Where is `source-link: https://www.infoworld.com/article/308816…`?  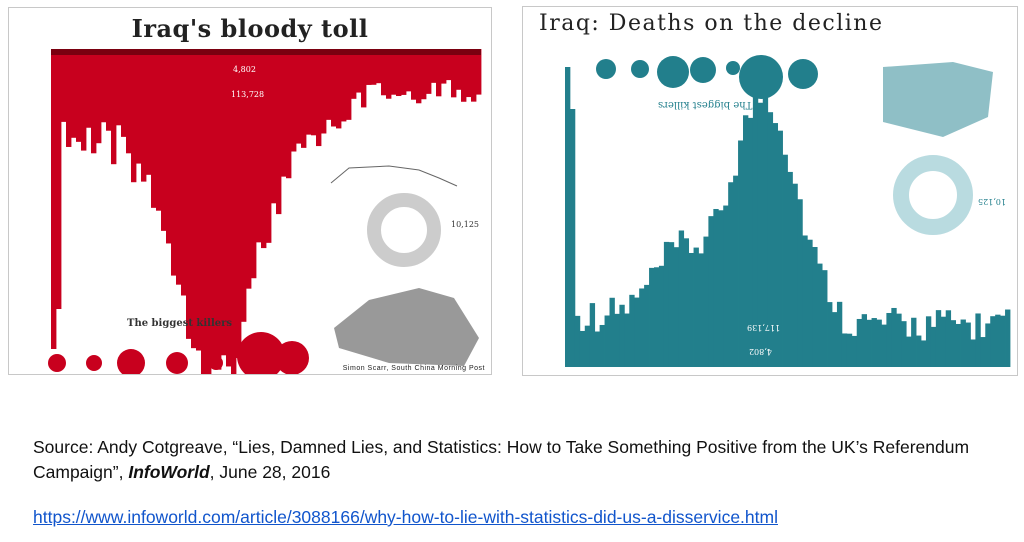 source-link: https://www.infoworld.com/article/308816… is located at coordinates (405, 517).